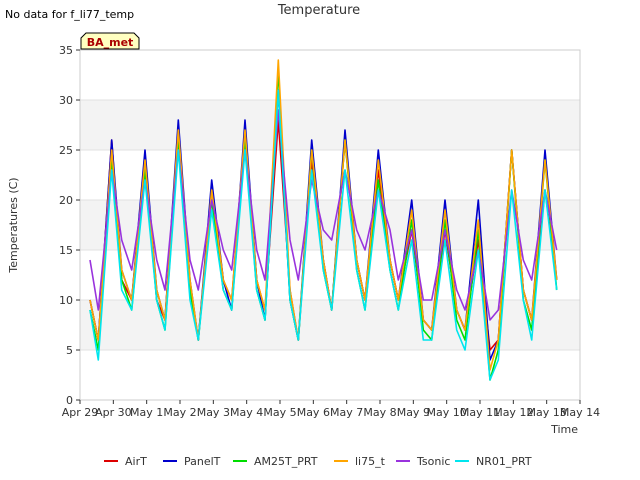 The height and width of the screenshot is (480, 640). I want to click on y-tick-label: 5, so click(69, 350).